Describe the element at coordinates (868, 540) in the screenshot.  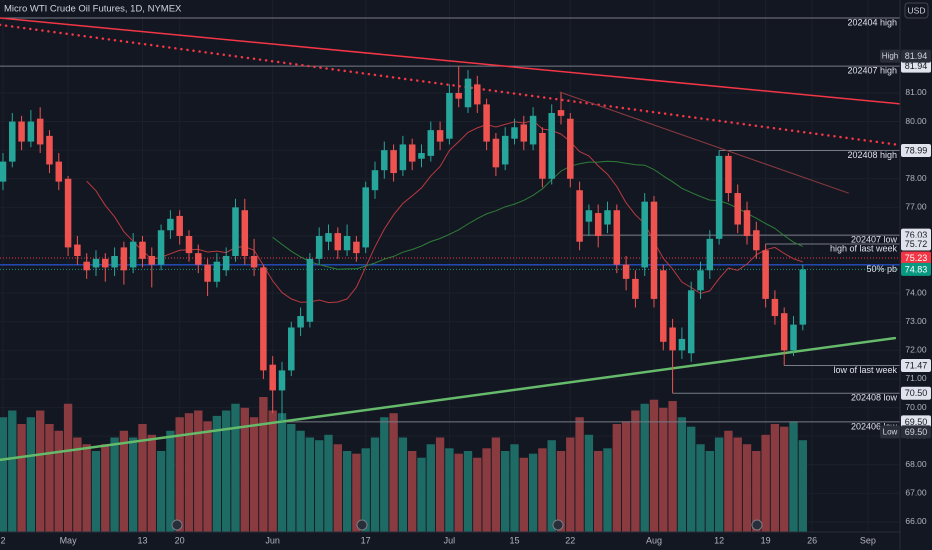
I see `x-tick-label: Sep` at that location.